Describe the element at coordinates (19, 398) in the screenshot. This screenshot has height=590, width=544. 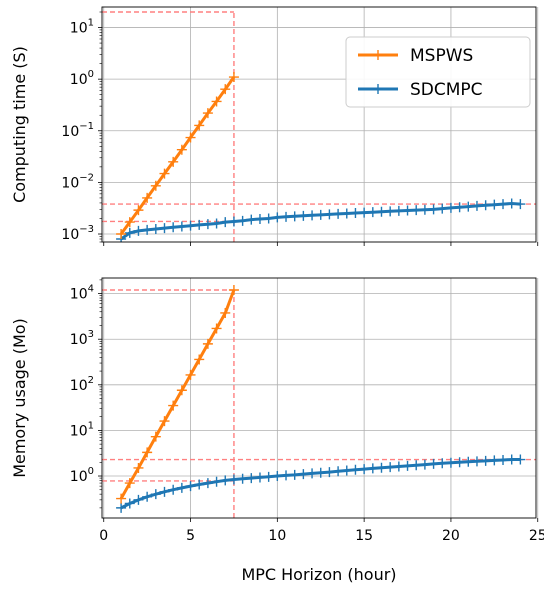
I see `y-axis-label: Memory usage (Mo)` at that location.